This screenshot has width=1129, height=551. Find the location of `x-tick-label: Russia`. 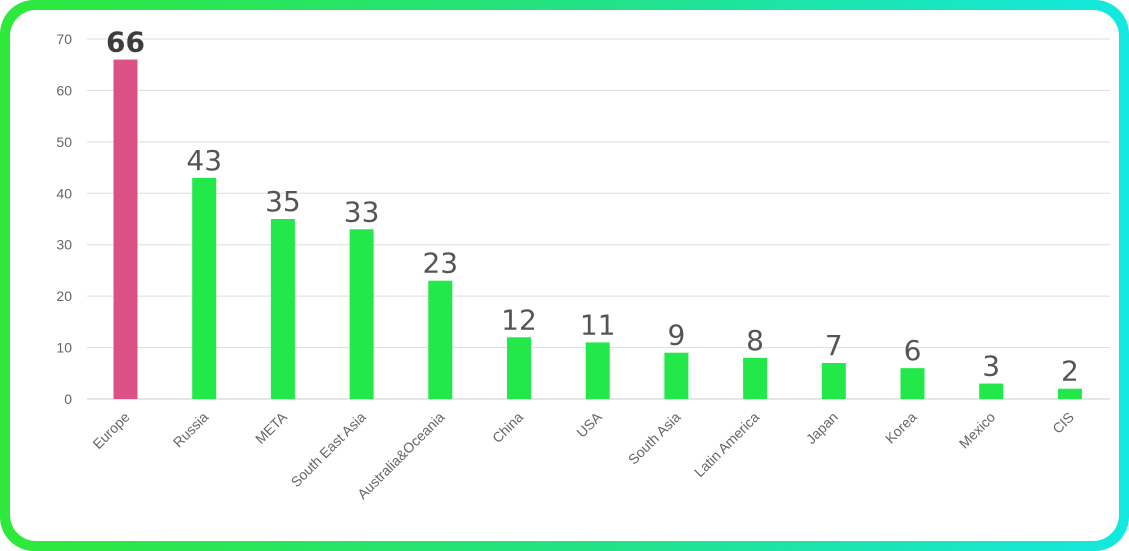

x-tick-label: Russia is located at coordinates (191, 430).